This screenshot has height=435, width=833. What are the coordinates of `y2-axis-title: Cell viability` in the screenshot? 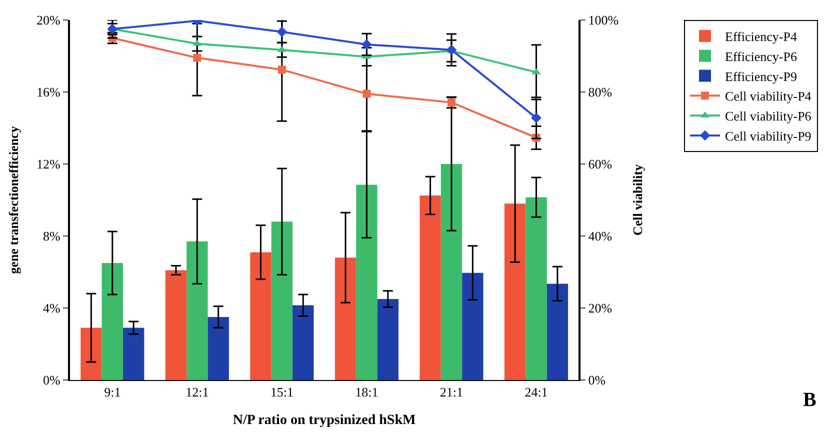 It's located at (637, 200).